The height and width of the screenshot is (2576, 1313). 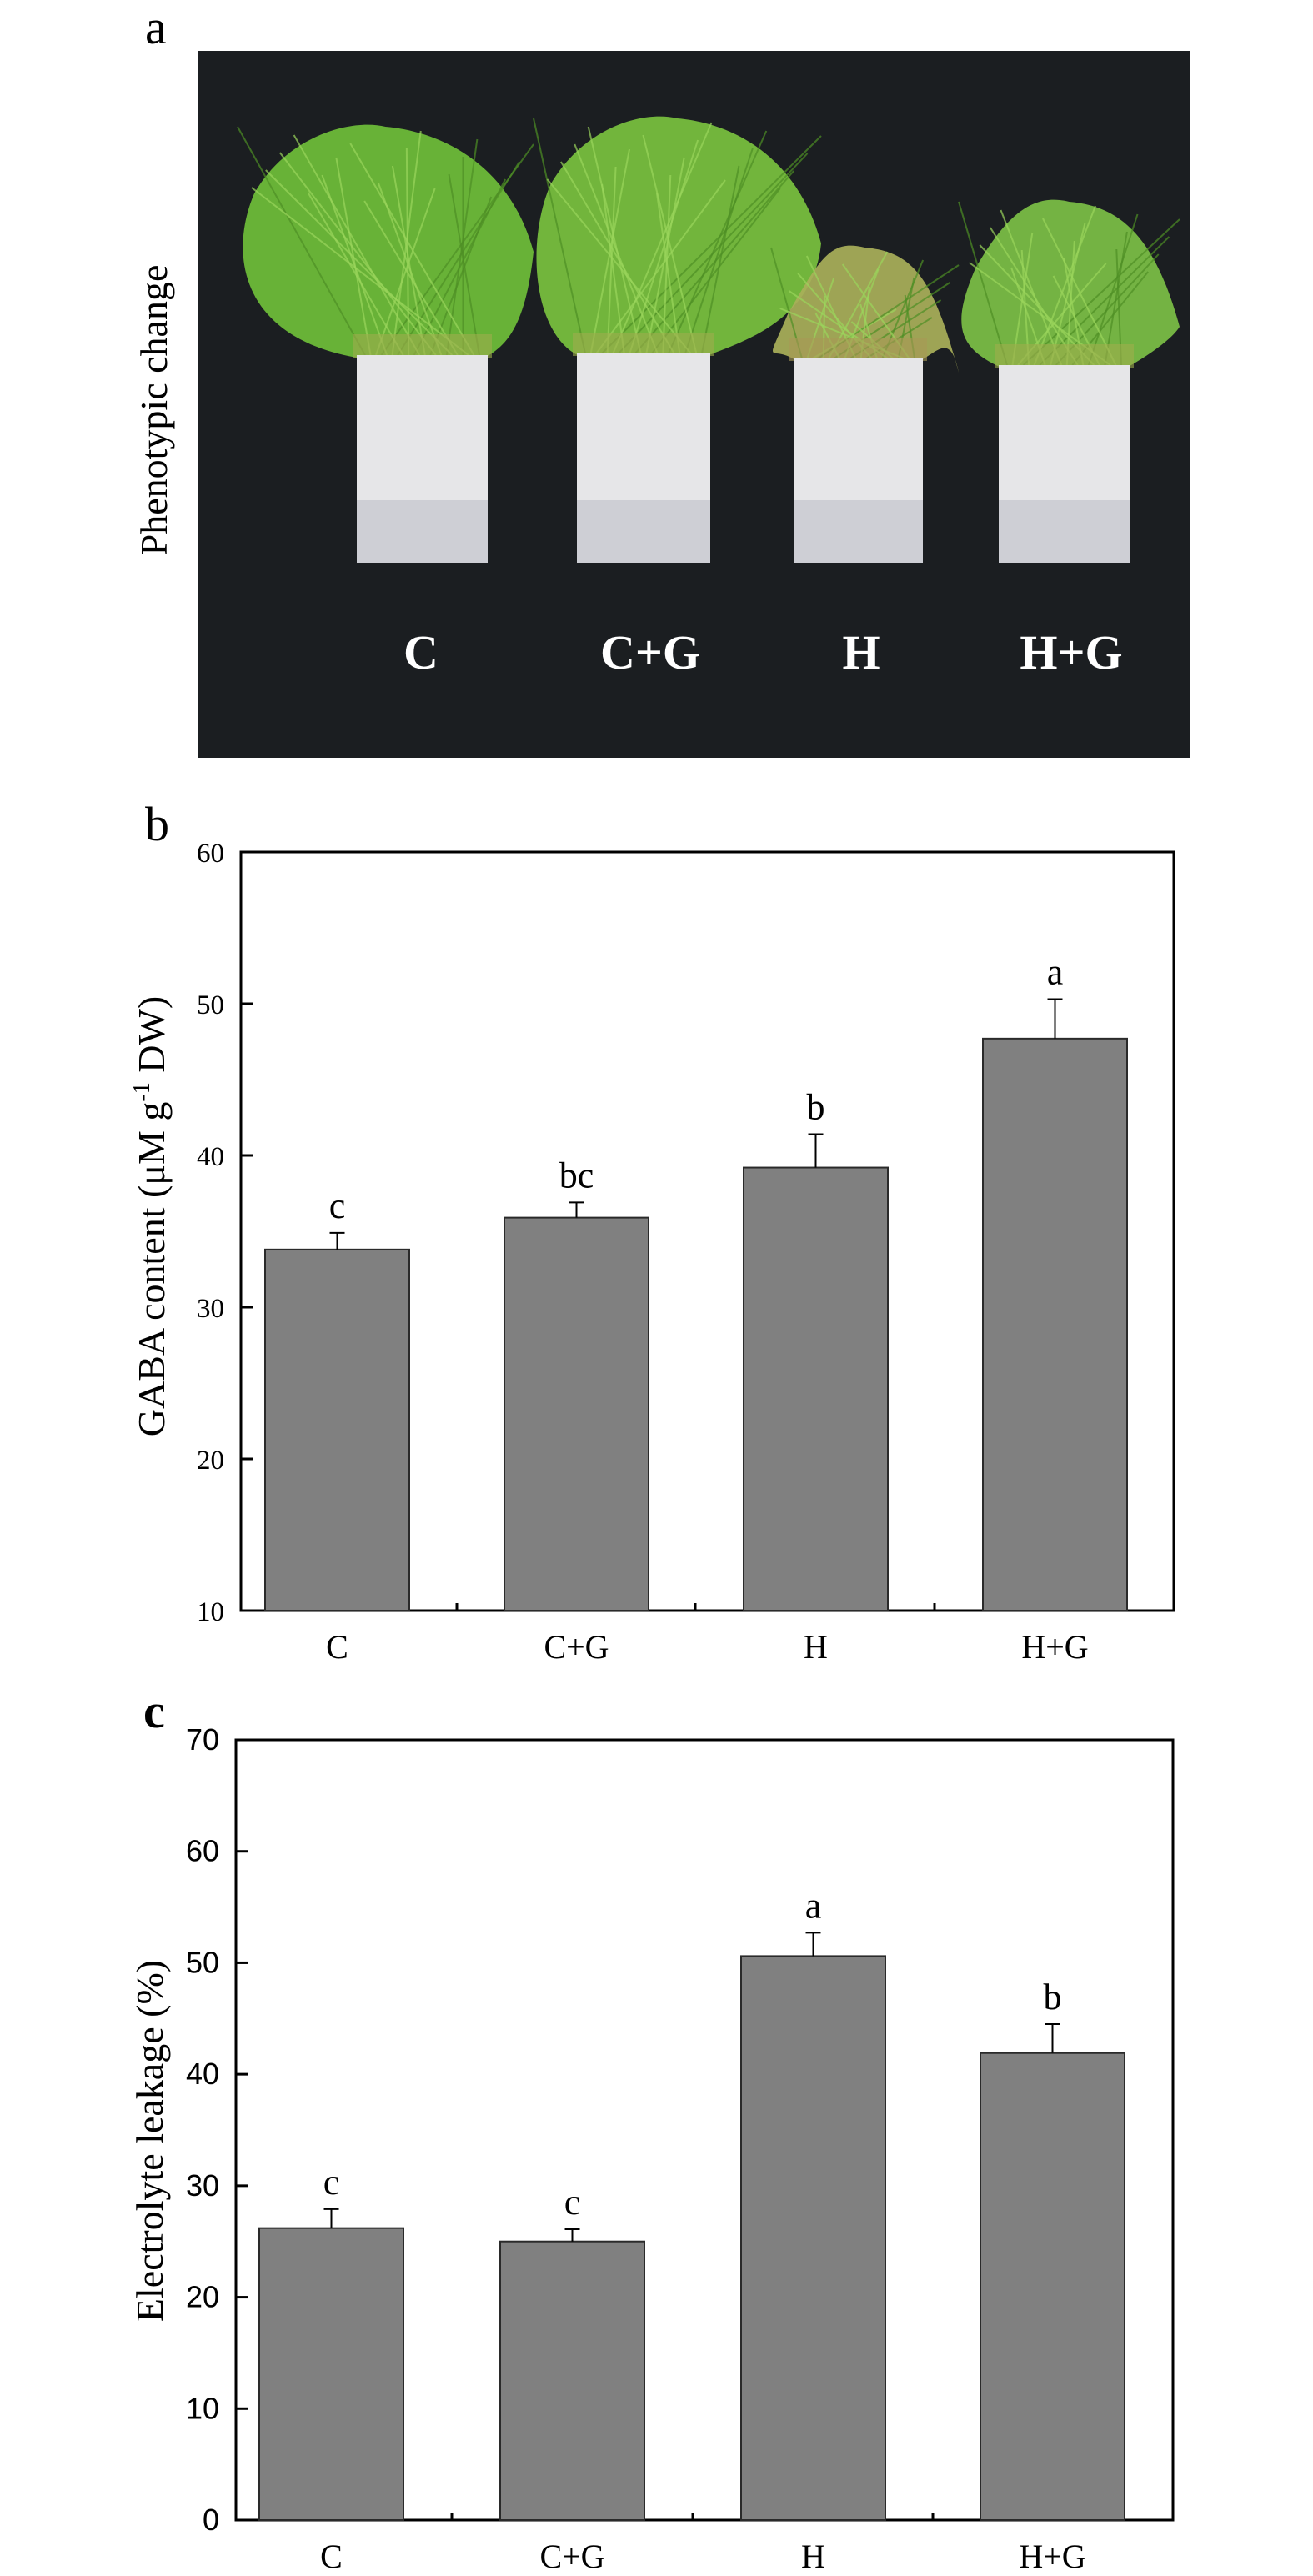 I want to click on phenotypic-change-label: Phenotypic change, so click(x=154, y=410).